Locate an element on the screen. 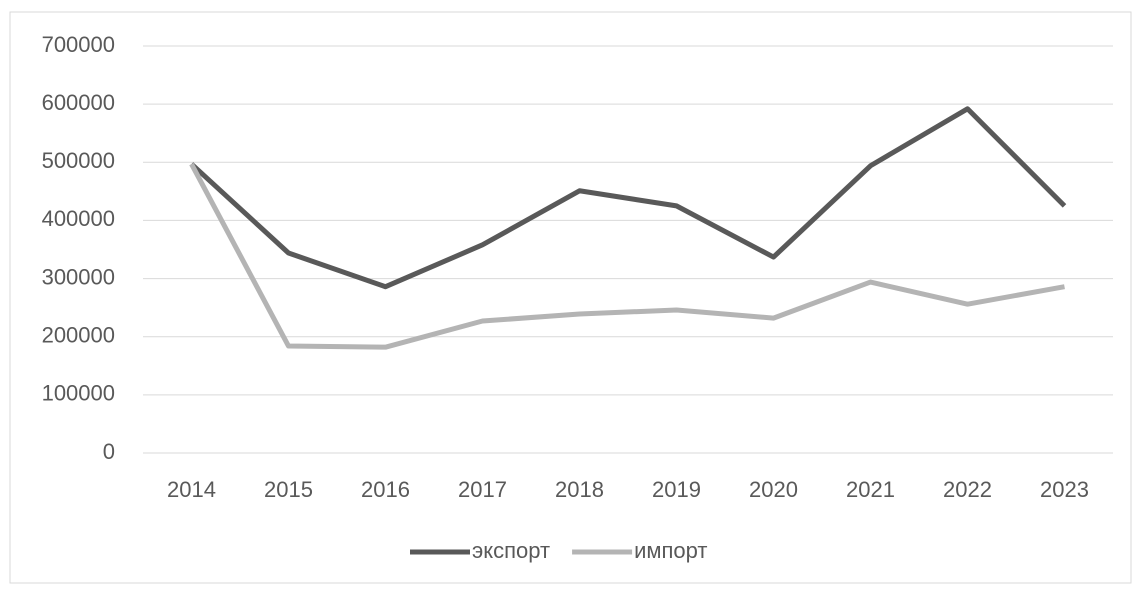 This screenshot has width=1133, height=590. y-tick-label: 0 is located at coordinates (109, 451).